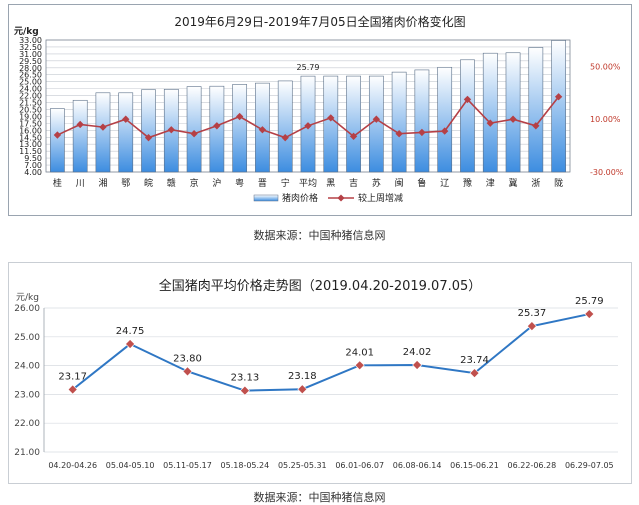  Describe the element at coordinates (285, 183) in the screenshot. I see `chart1-x-tick: 宁` at that location.